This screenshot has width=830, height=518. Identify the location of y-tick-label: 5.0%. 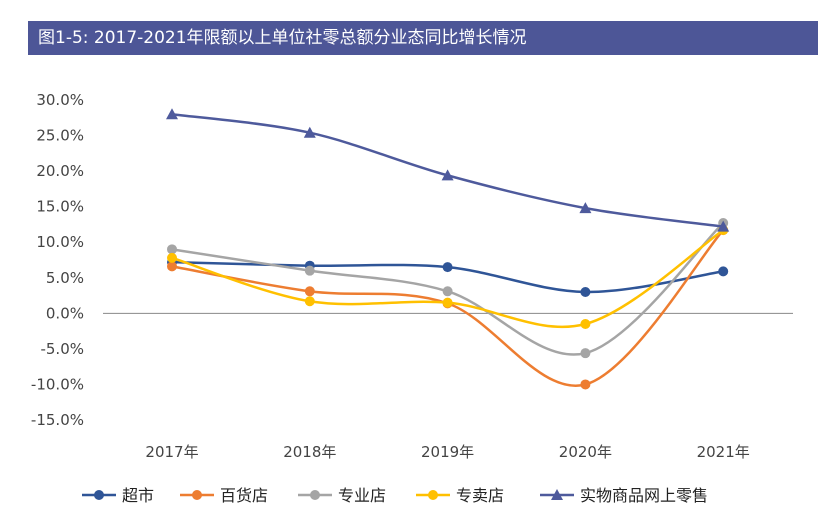
(65, 278).